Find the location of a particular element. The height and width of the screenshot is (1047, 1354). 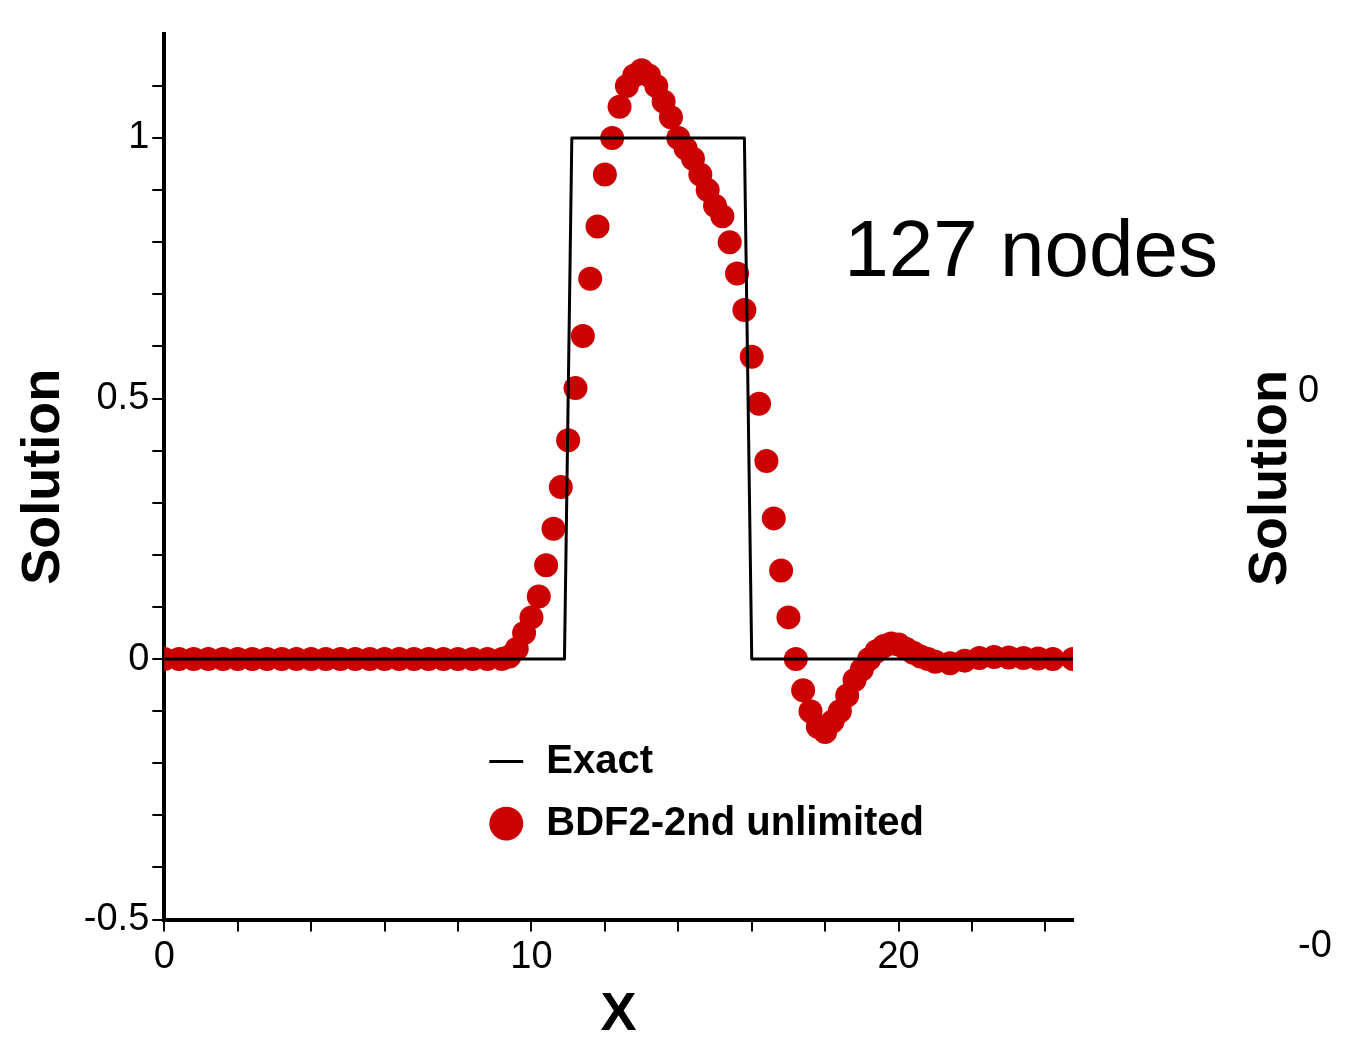

y-axis-title: Solution is located at coordinates (40, 476).